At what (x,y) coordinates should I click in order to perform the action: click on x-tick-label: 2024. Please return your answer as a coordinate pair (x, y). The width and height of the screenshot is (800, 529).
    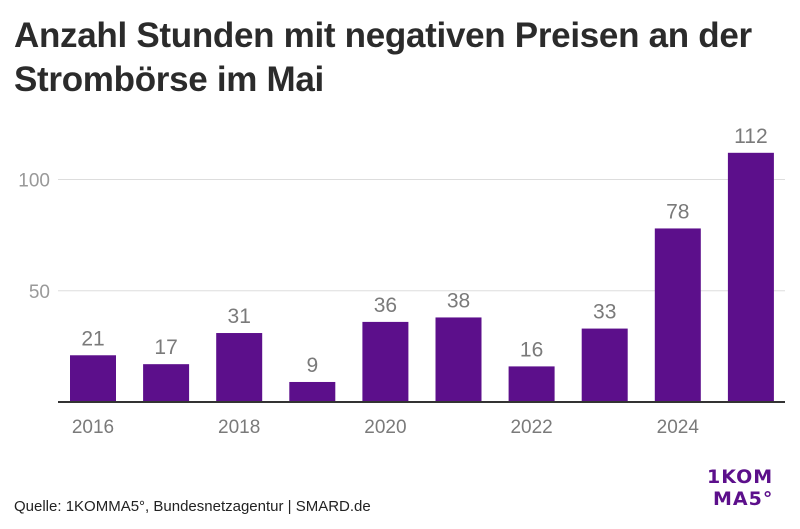
    Looking at the image, I should click on (678, 427).